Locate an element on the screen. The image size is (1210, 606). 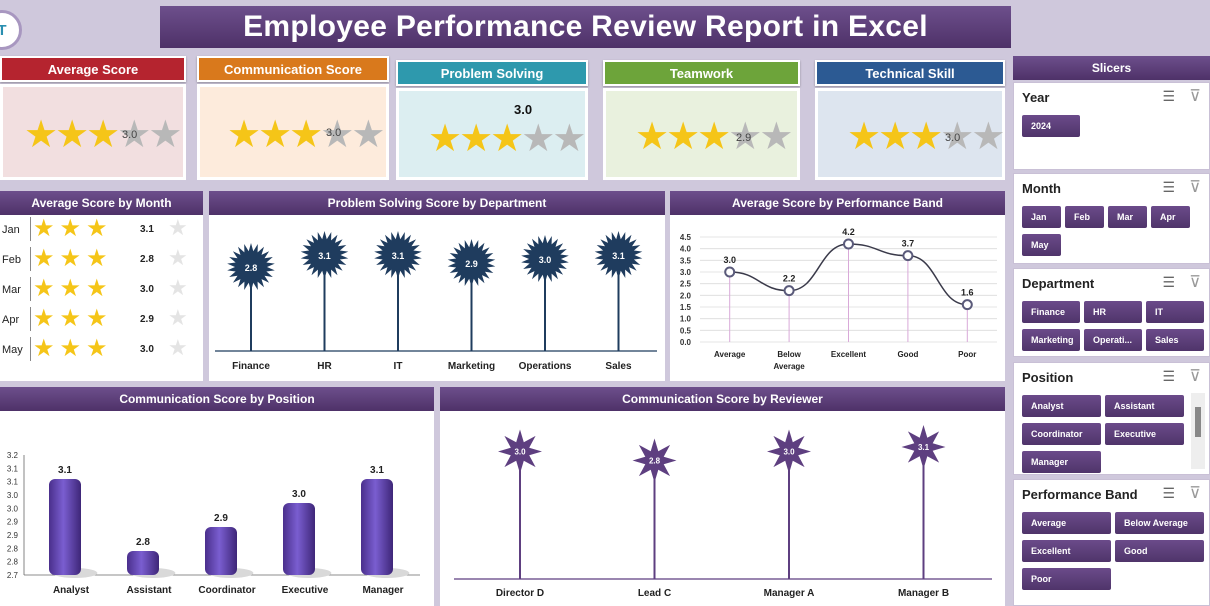
slicer-item: Marketing is located at coordinates (1051, 340).